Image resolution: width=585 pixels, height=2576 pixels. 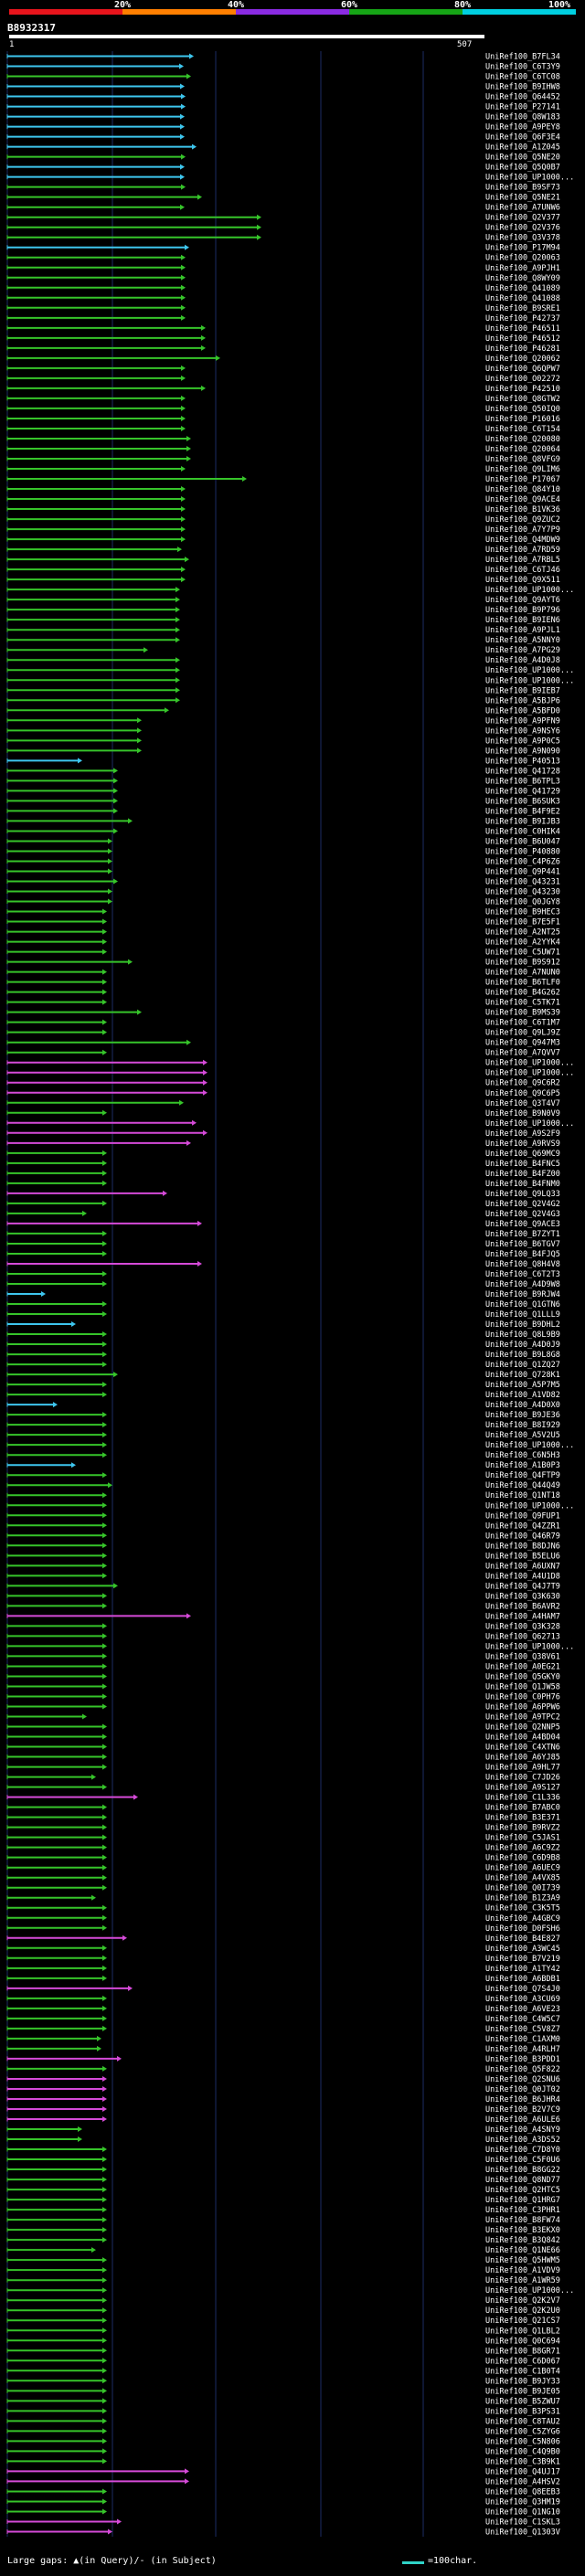 I want to click on hit-label: UniRef100_C5ZYG6, so click(x=522, y=2431).